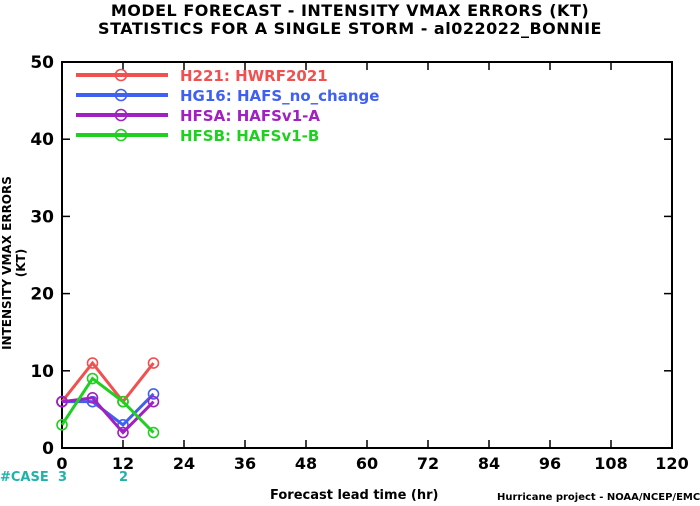  I want to click on x-tick-label-84: 84, so click(489, 463).